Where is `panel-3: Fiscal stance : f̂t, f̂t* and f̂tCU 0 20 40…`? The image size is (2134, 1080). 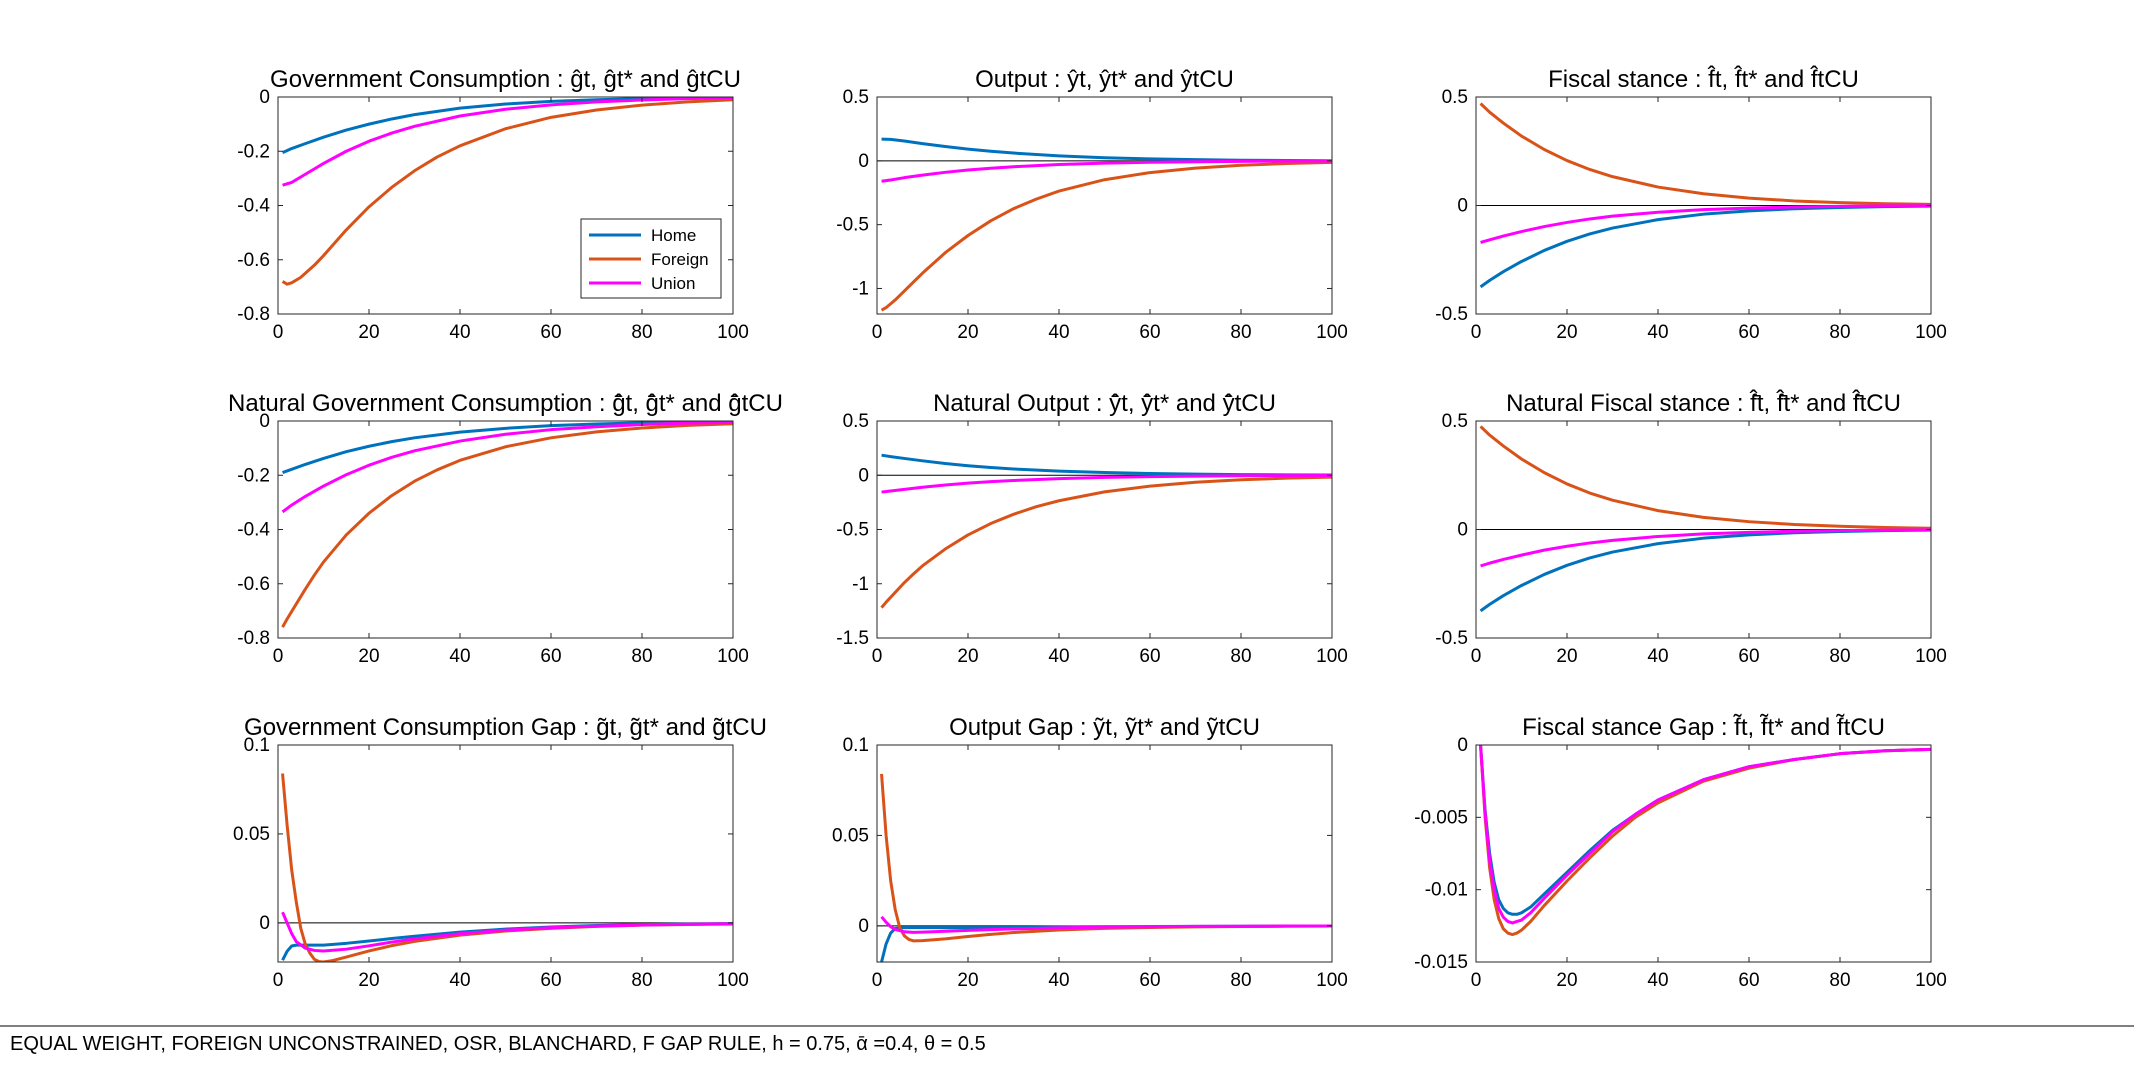
panel-3: Fiscal stance : f̂t, f̂t* and f̂tCU 0 20 40… is located at coordinates (1691, 204).